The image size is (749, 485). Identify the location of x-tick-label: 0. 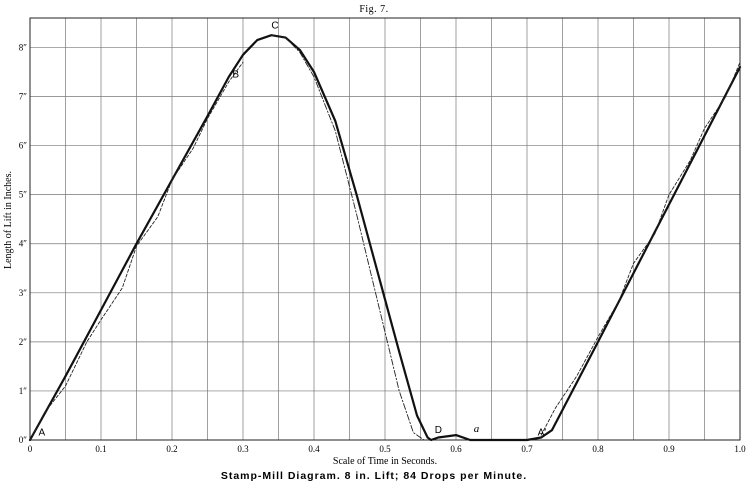
(30, 449).